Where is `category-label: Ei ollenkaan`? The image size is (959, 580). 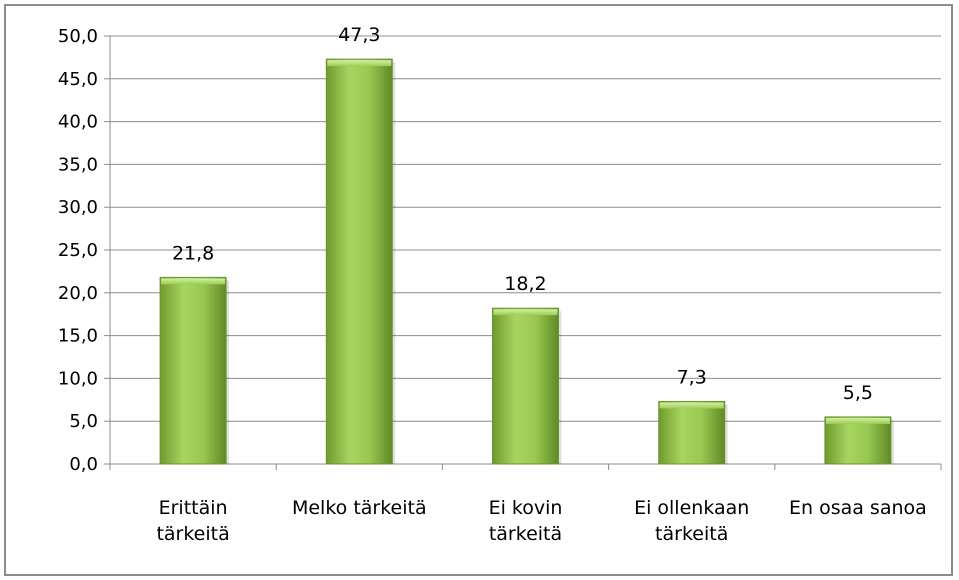
category-label: Ei ollenkaan is located at coordinates (691, 508).